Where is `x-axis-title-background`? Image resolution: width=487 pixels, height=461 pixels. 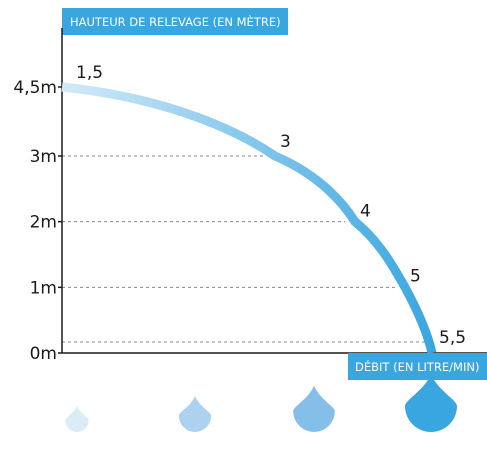
x-axis-title-background is located at coordinates (417, 366).